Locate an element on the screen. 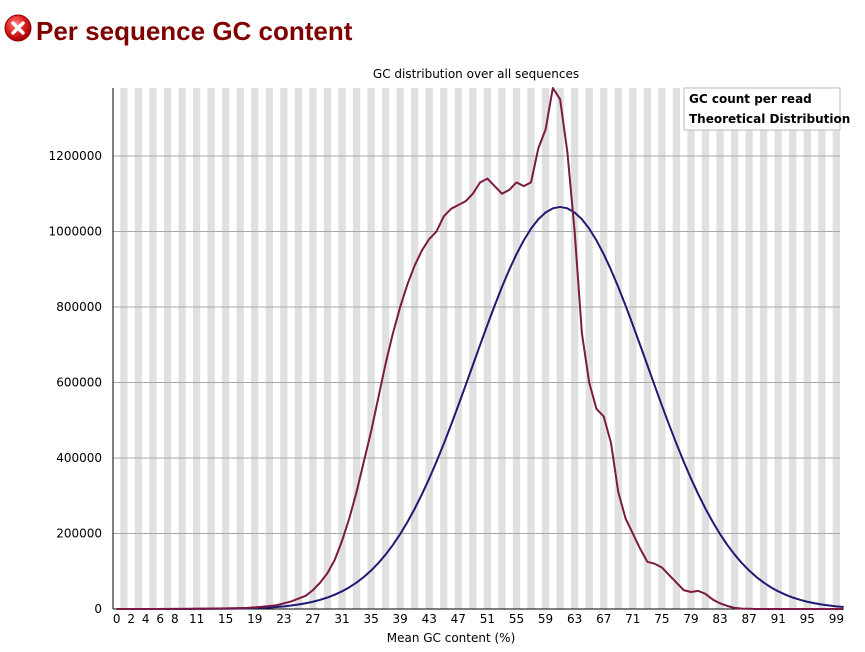  x-tick-label: 11 is located at coordinates (196, 619).